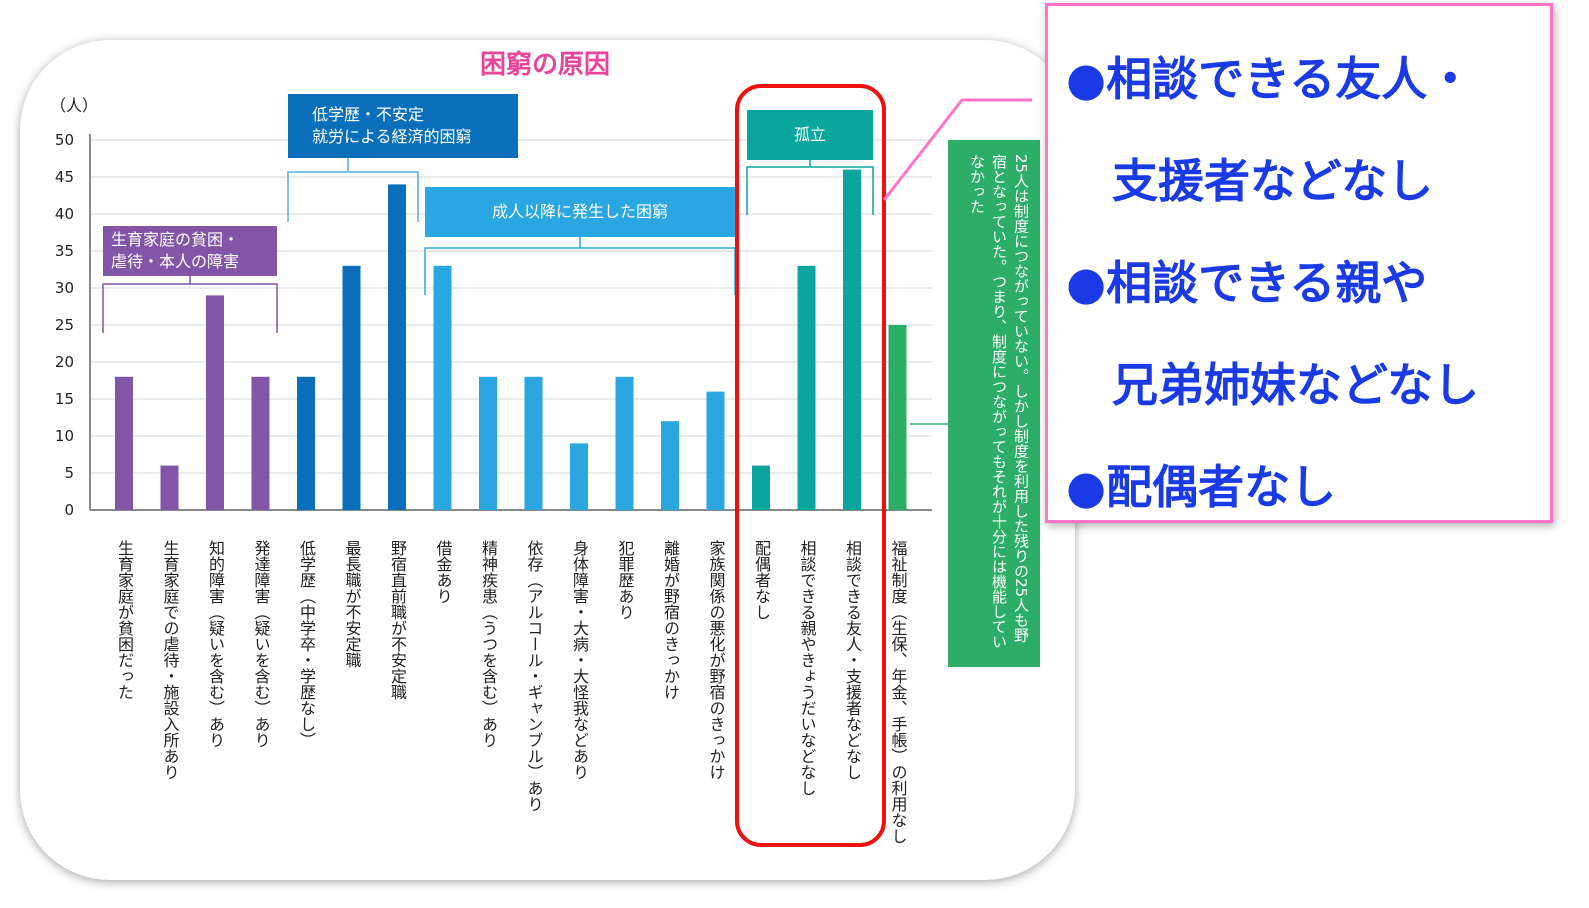  Describe the element at coordinates (1273, 385) in the screenshot. I see `callout-line: 兄弟姉妹などなし` at that location.